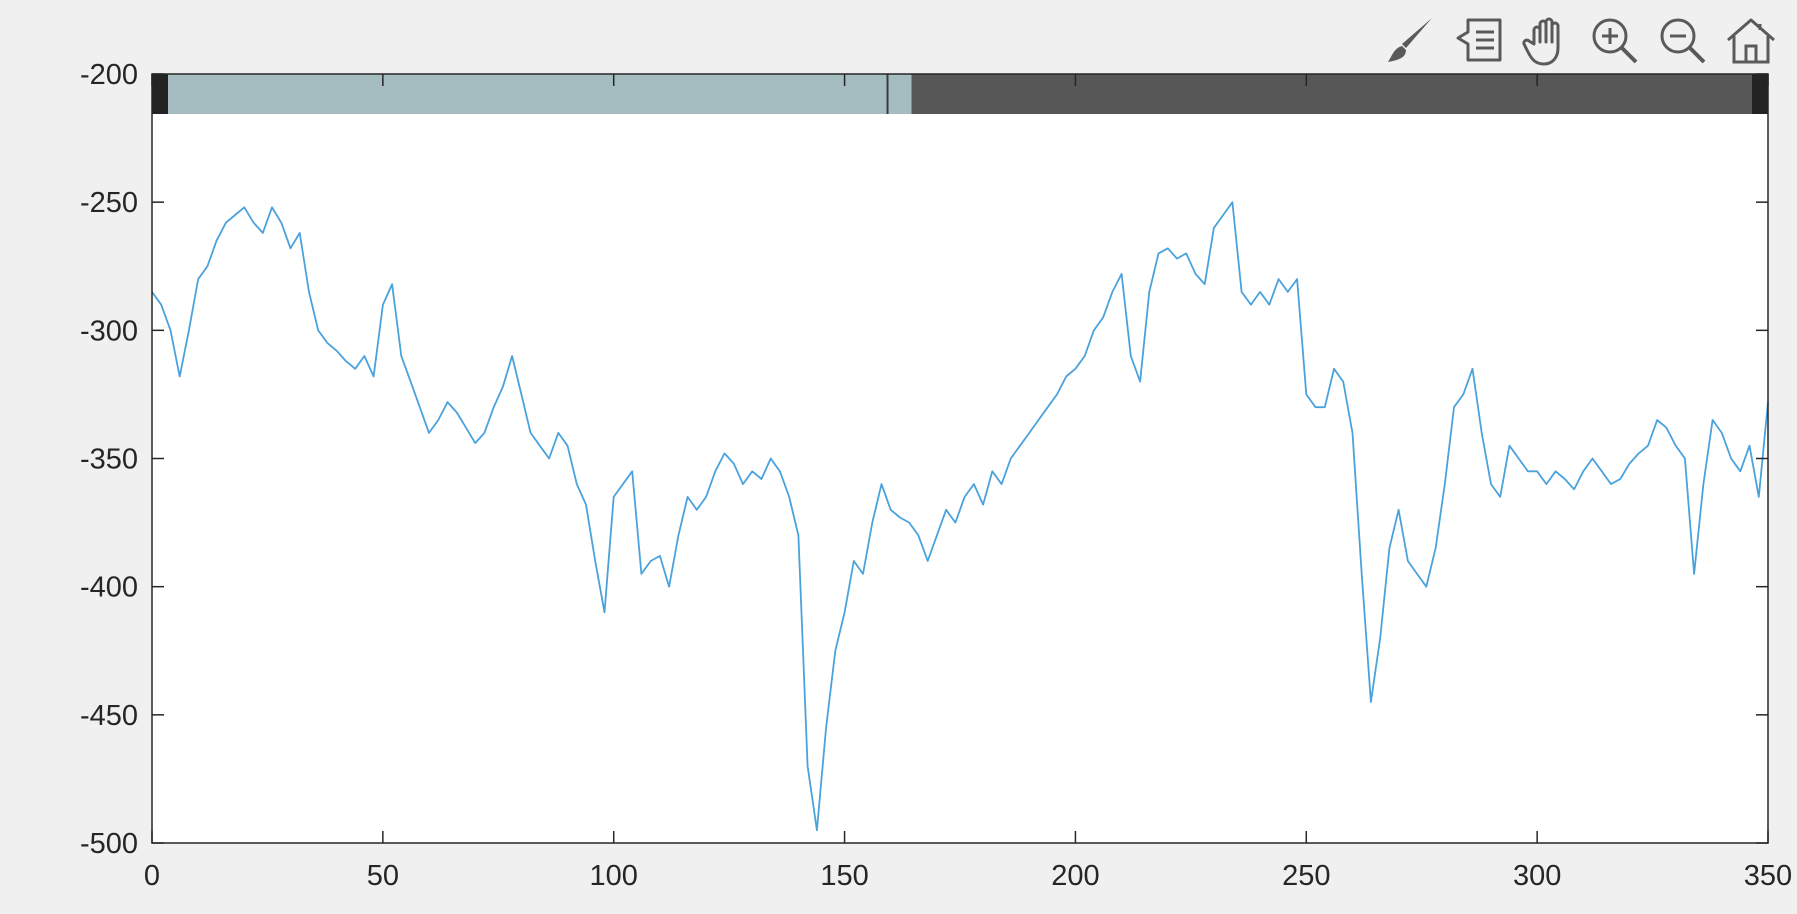 The height and width of the screenshot is (914, 1797). What do you see at coordinates (1760, 94) in the screenshot?
I see `scrollbar-right-handle` at bounding box center [1760, 94].